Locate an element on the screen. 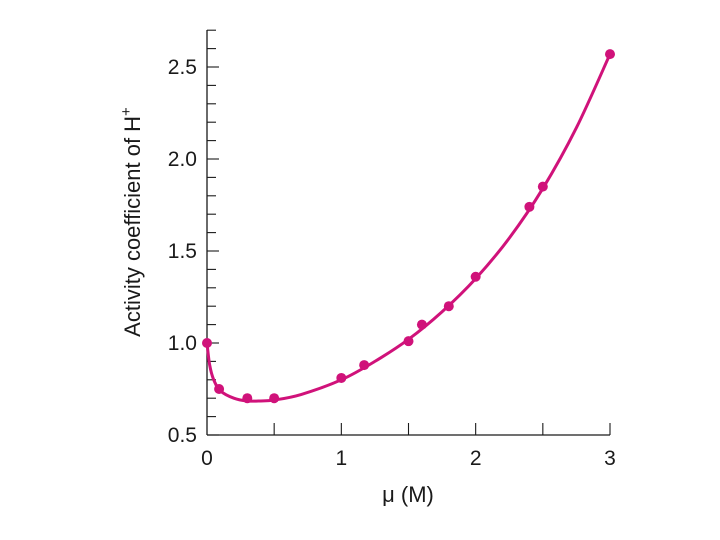  y-tick-label: 2.0 is located at coordinates (182, 159).